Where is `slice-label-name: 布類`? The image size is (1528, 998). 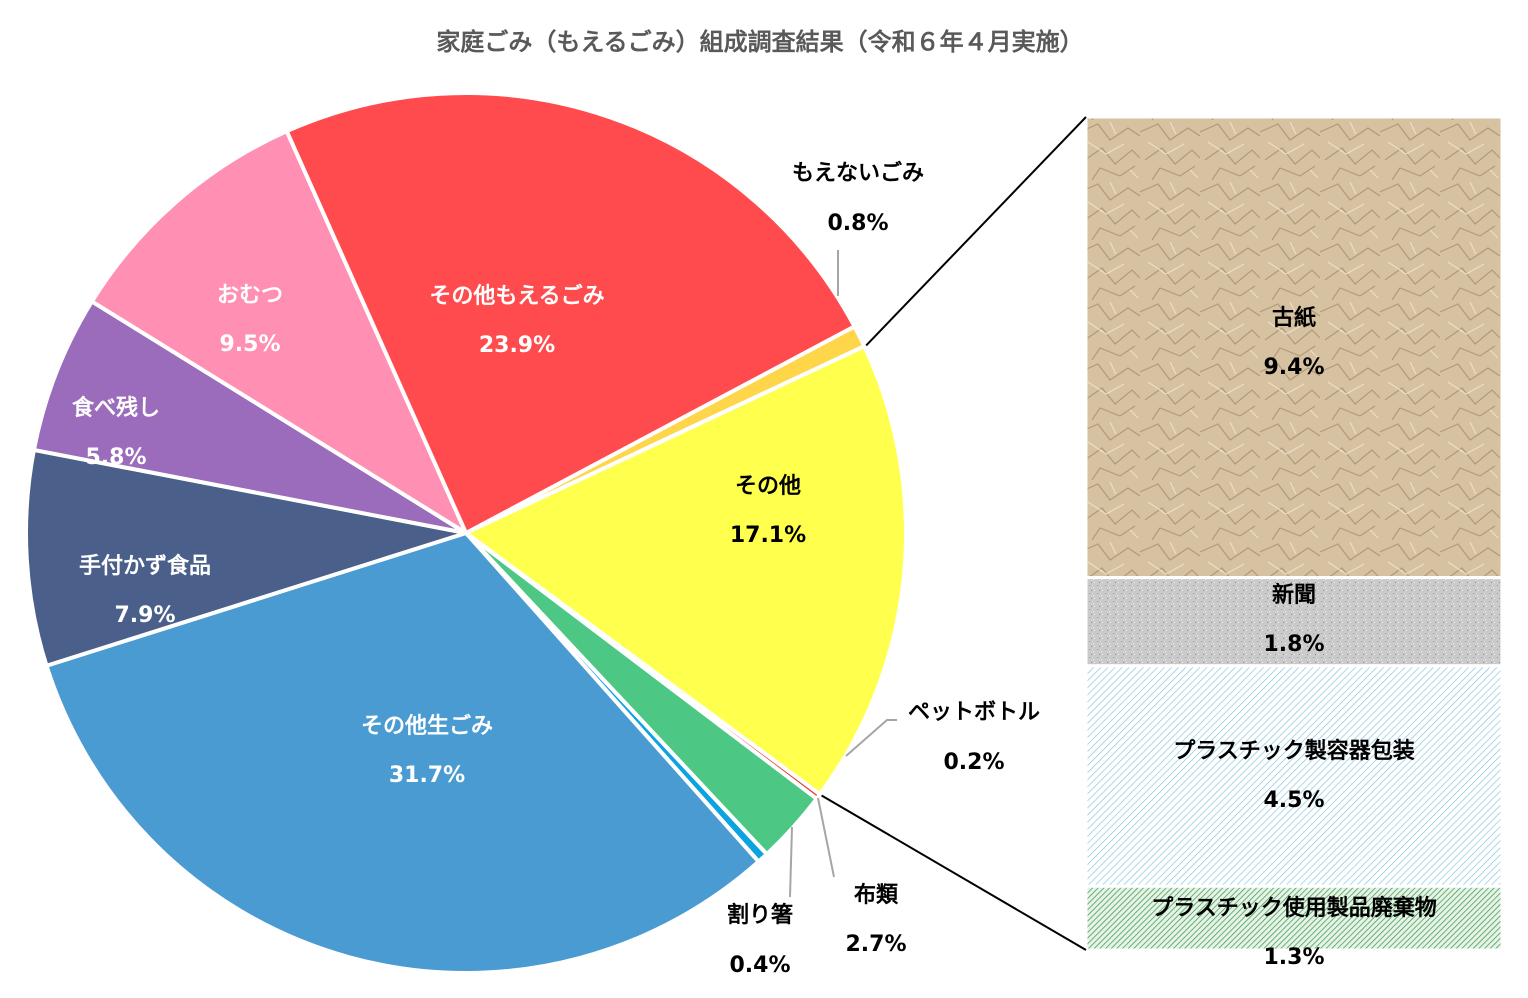 slice-label-name: 布類 is located at coordinates (876, 895).